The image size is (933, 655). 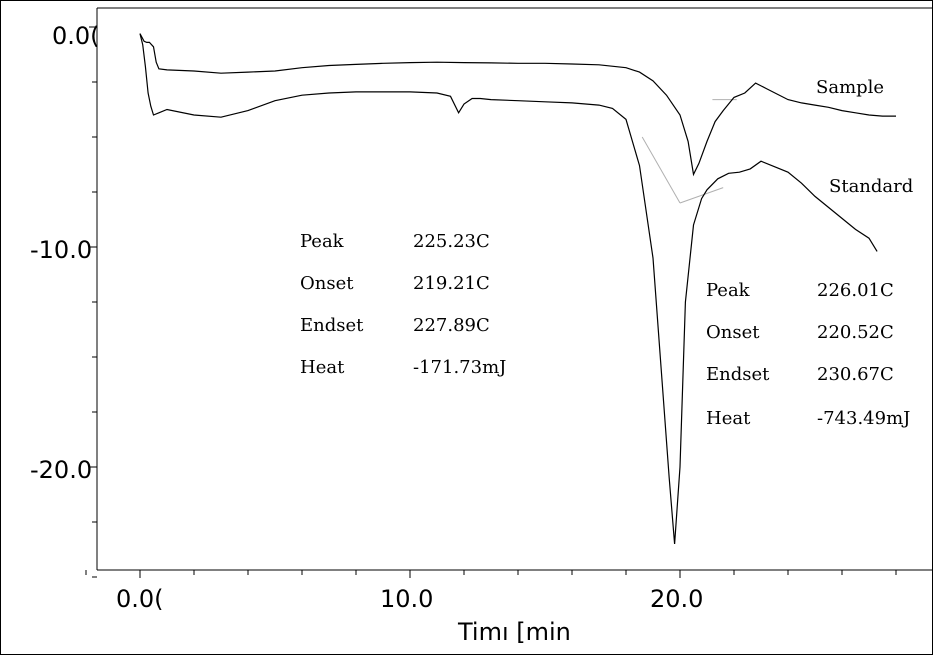 I want to click on x-tick-label-2: 20.0, so click(x=676, y=599).